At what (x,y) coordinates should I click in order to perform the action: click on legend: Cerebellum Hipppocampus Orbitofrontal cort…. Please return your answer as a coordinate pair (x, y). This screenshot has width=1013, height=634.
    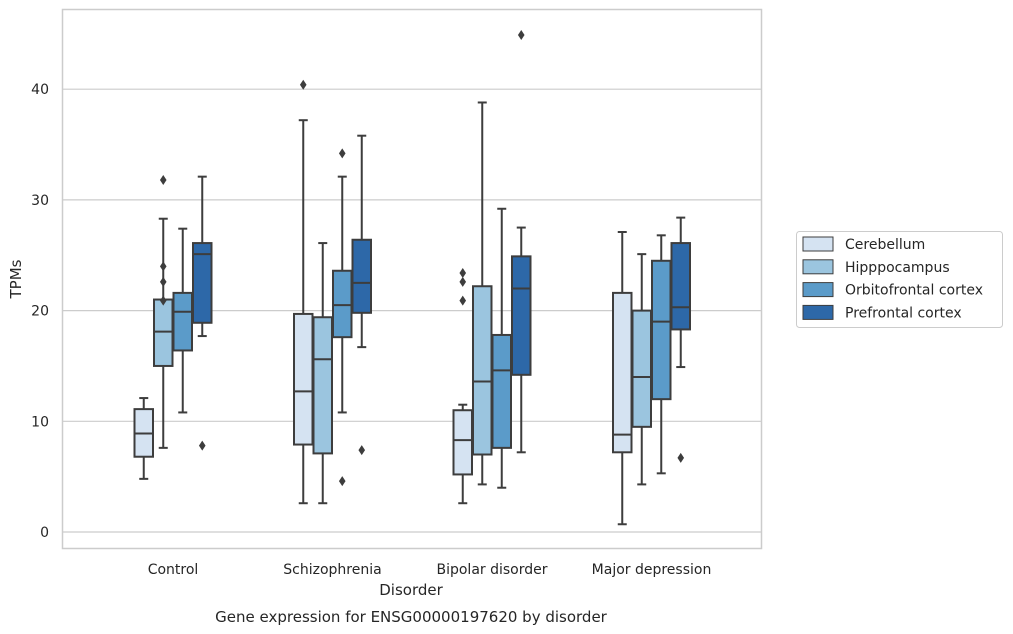
    Looking at the image, I should click on (899, 279).